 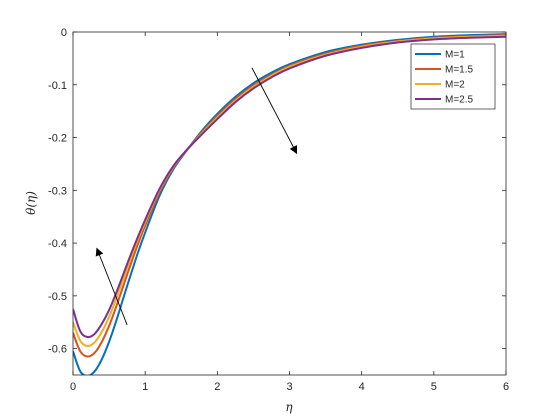 I want to click on y-tick-label: -0.1, so click(x=57, y=86).